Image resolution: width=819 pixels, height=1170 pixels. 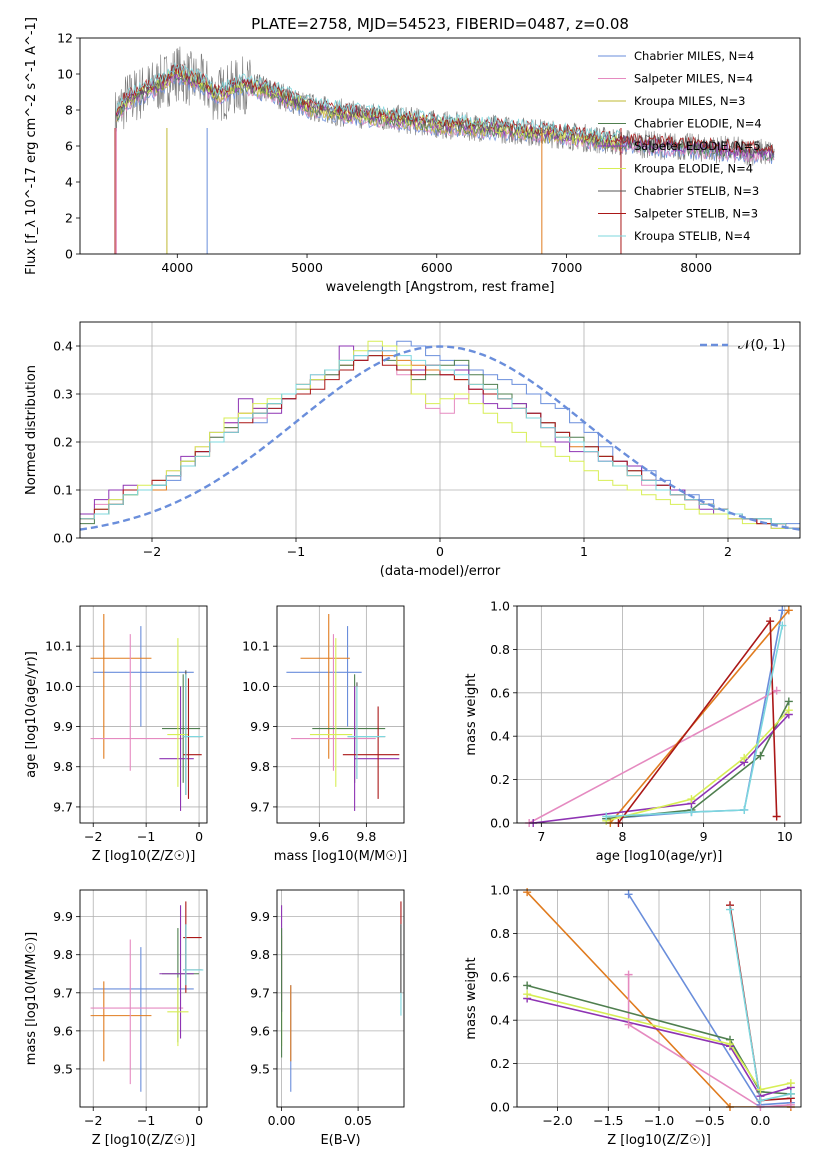 What do you see at coordinates (440, 438) in the screenshot?
I see `normal-curve` at bounding box center [440, 438].